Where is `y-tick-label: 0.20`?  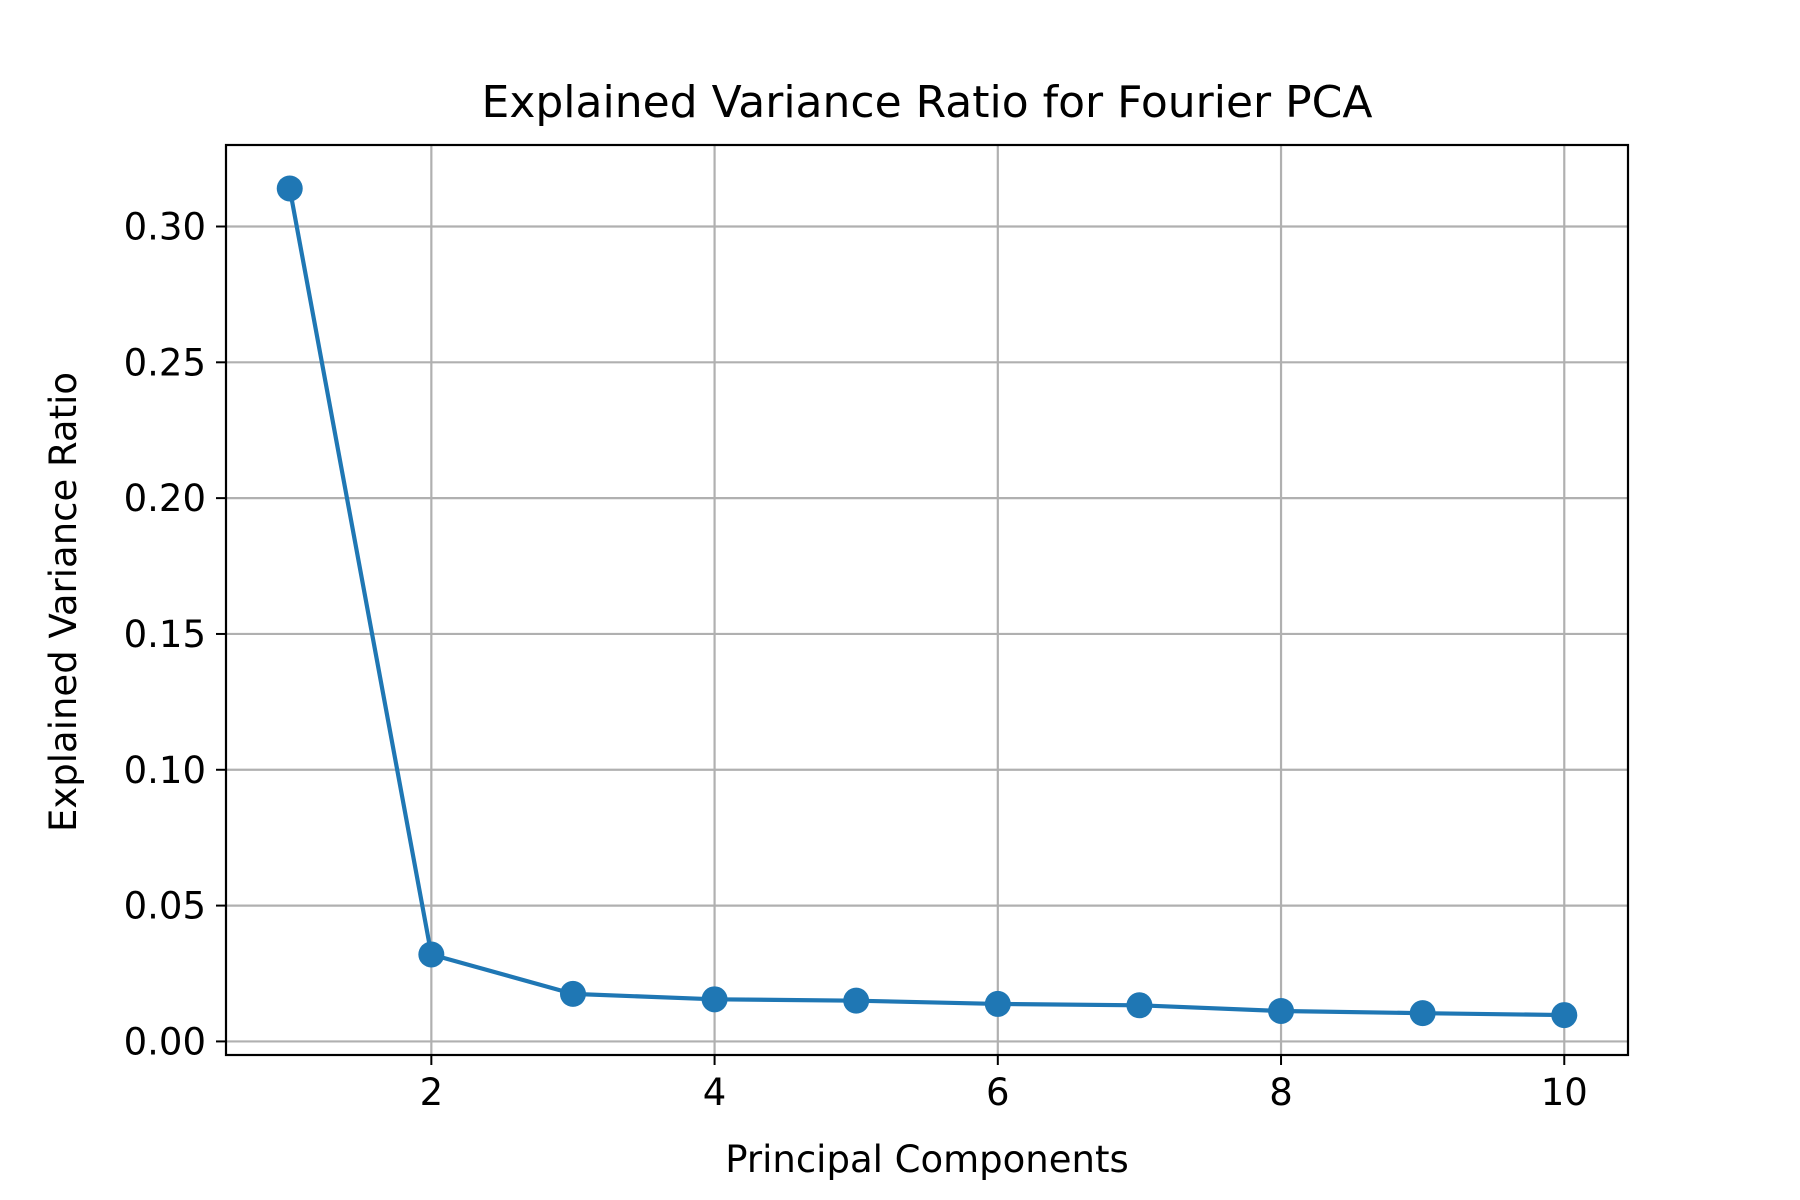 y-tick-label: 0.20 is located at coordinates (165, 498).